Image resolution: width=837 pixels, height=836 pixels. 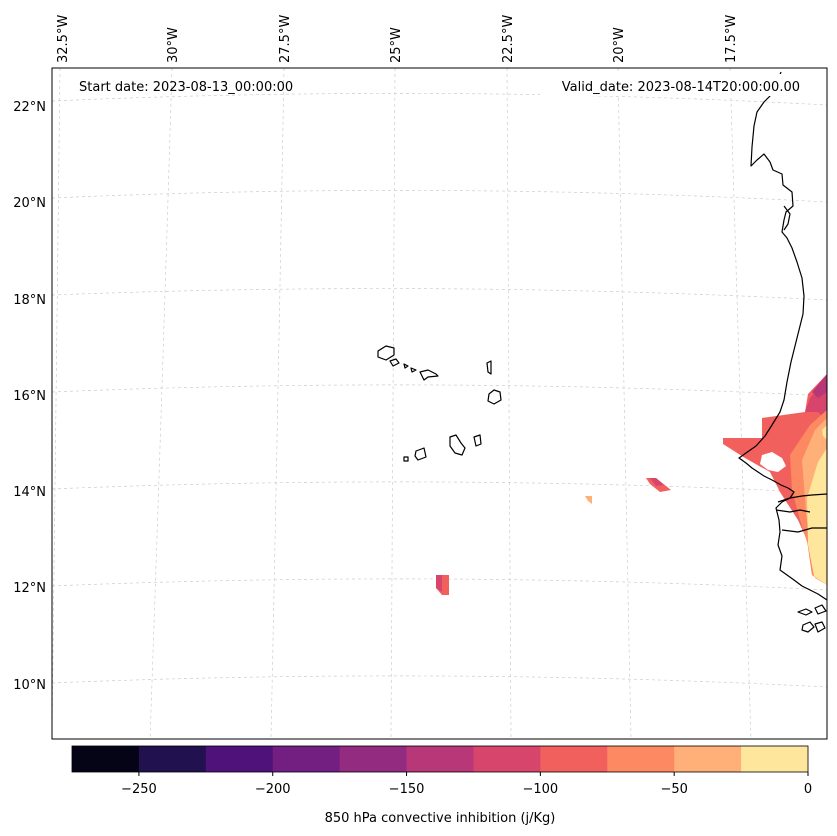 I want to click on parallel-16n, so click(x=439, y=390).